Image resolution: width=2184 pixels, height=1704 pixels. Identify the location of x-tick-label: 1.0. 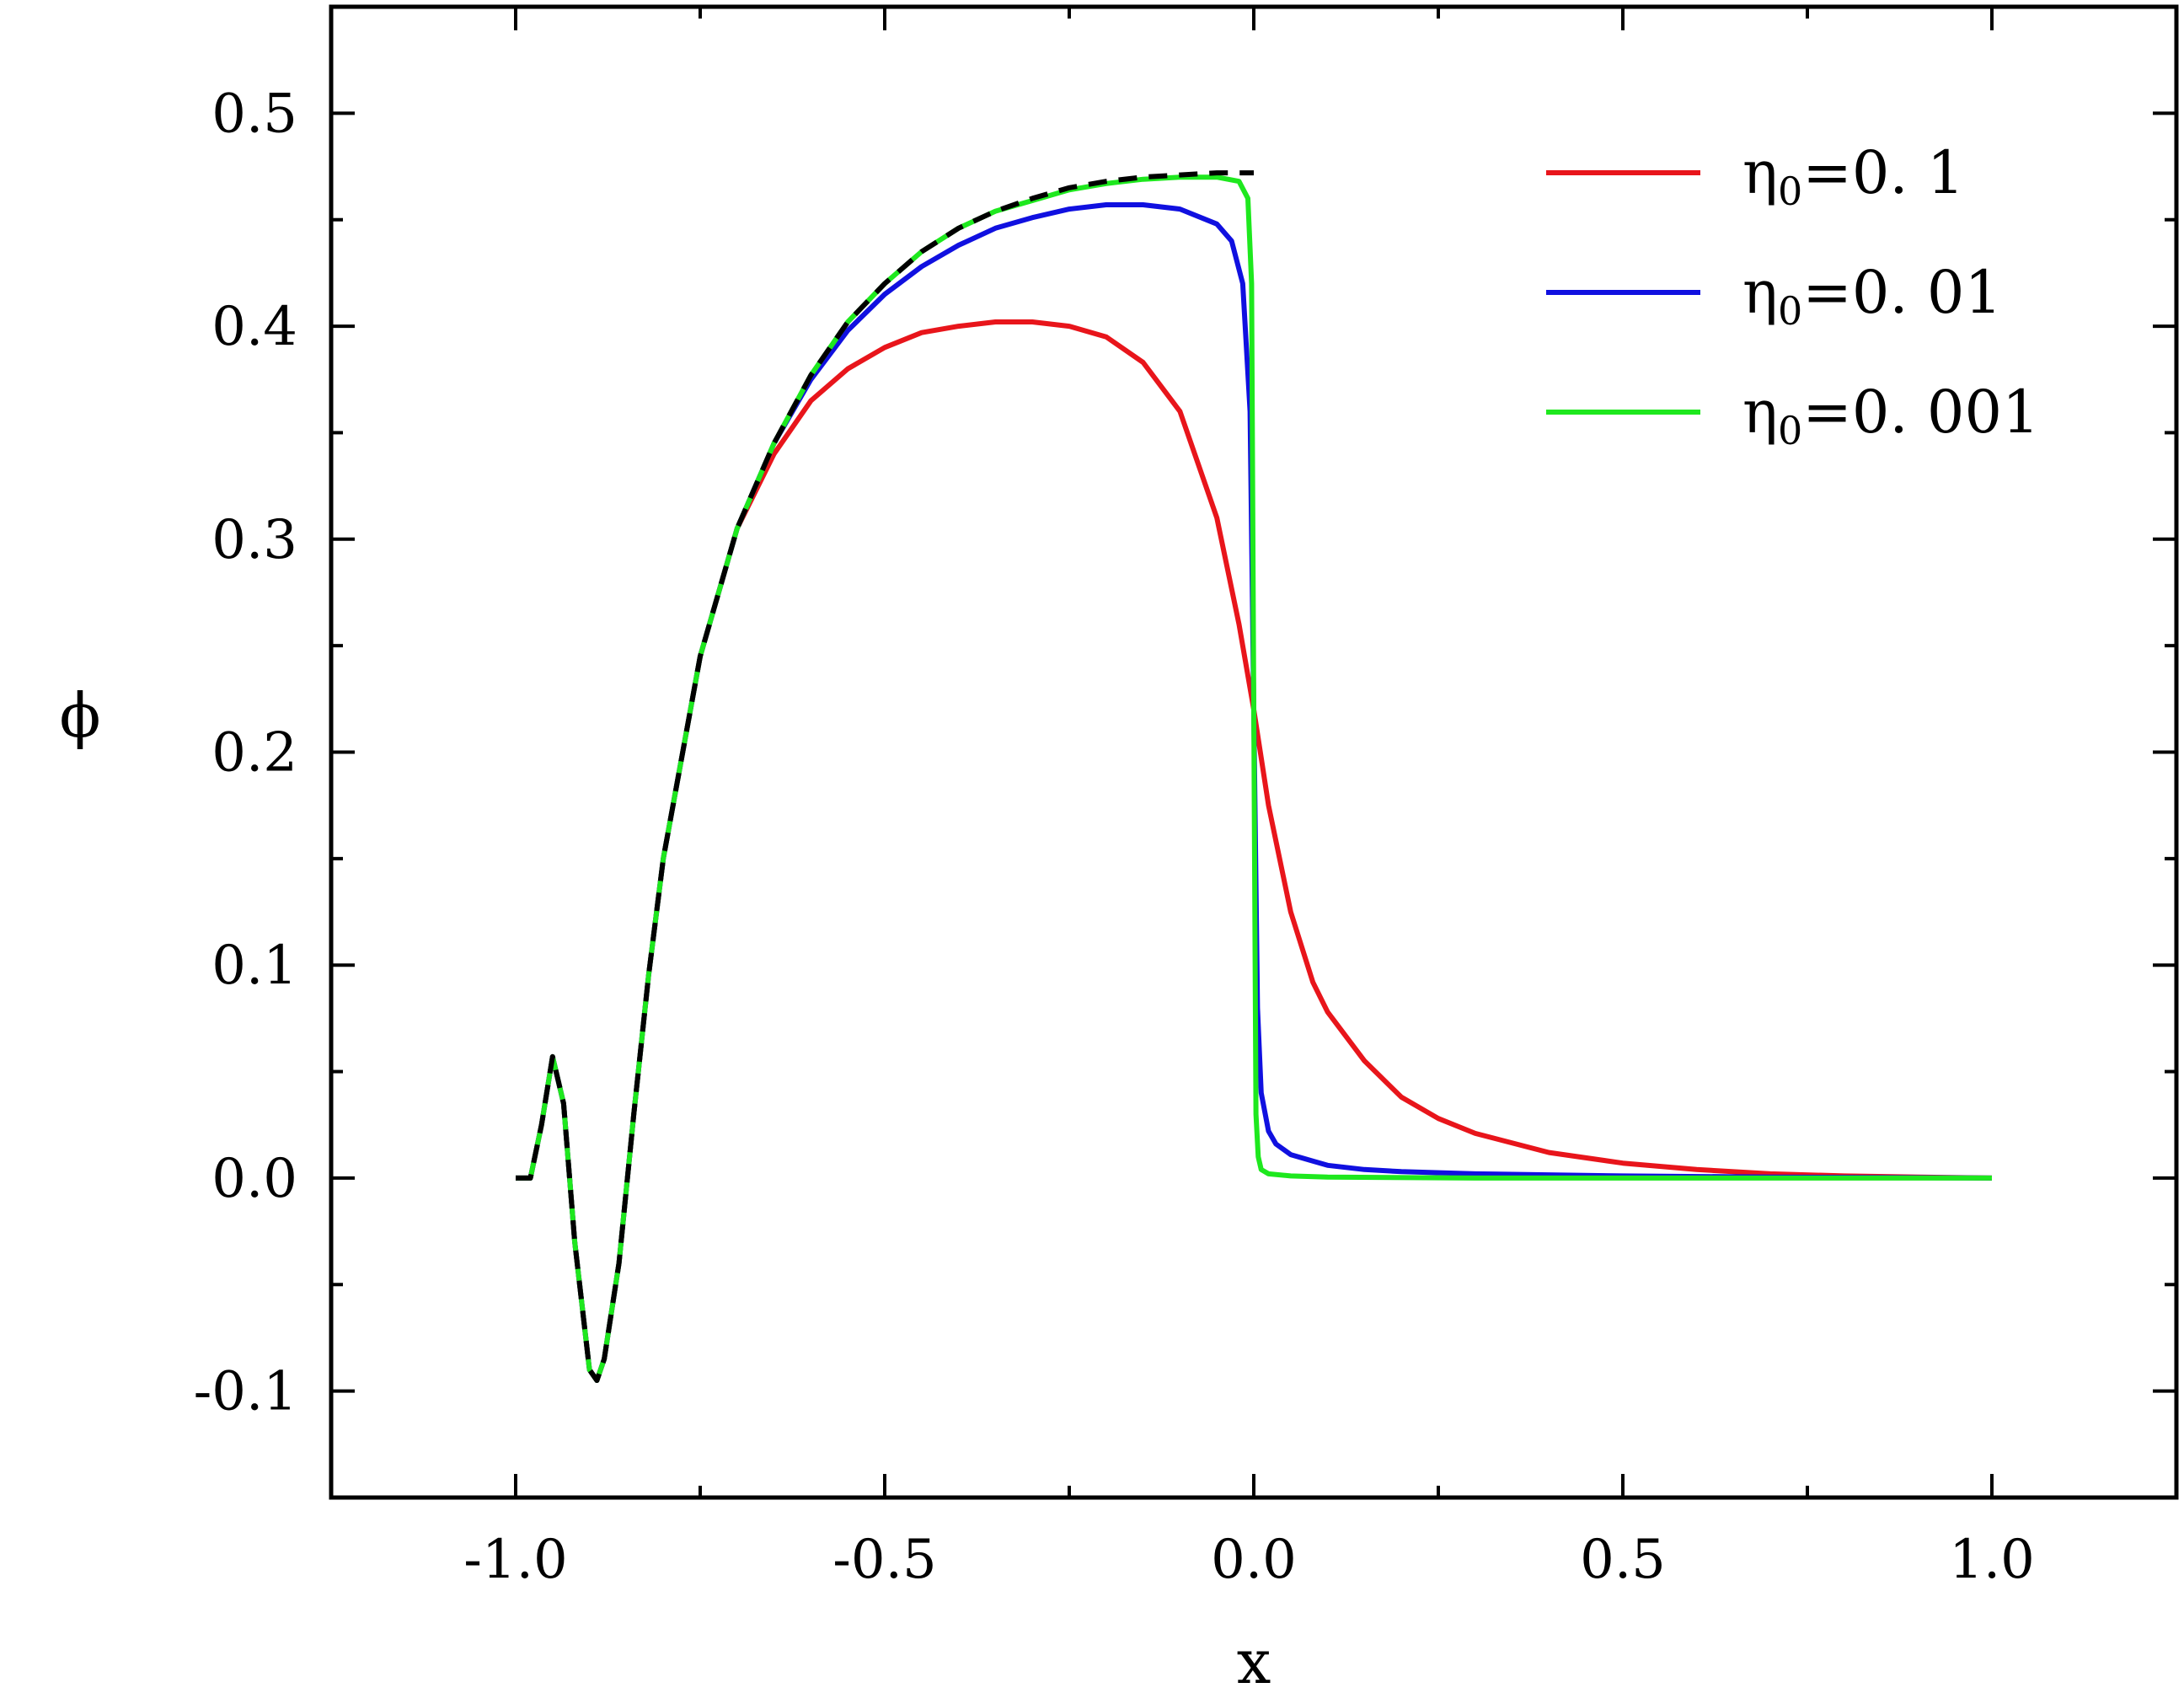
(1992, 1560).